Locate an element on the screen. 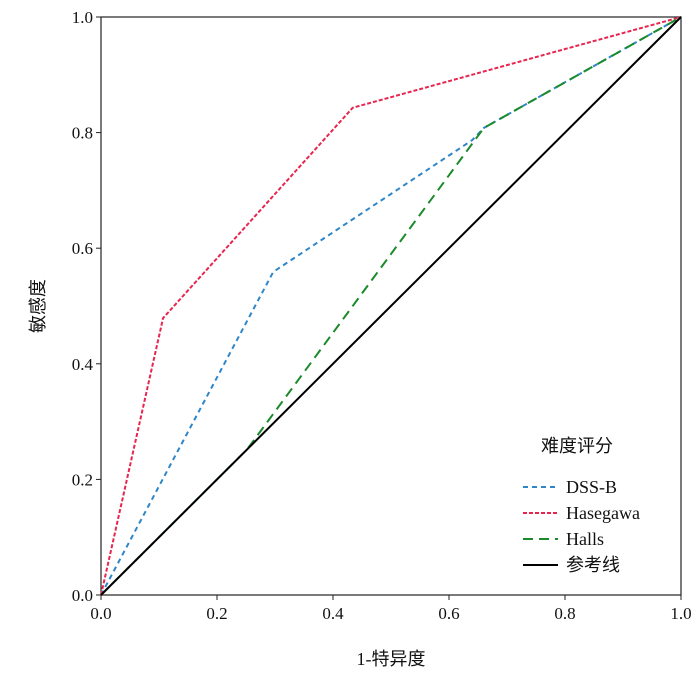 The width and height of the screenshot is (700, 675). legend-entry: 参考线 is located at coordinates (593, 565).